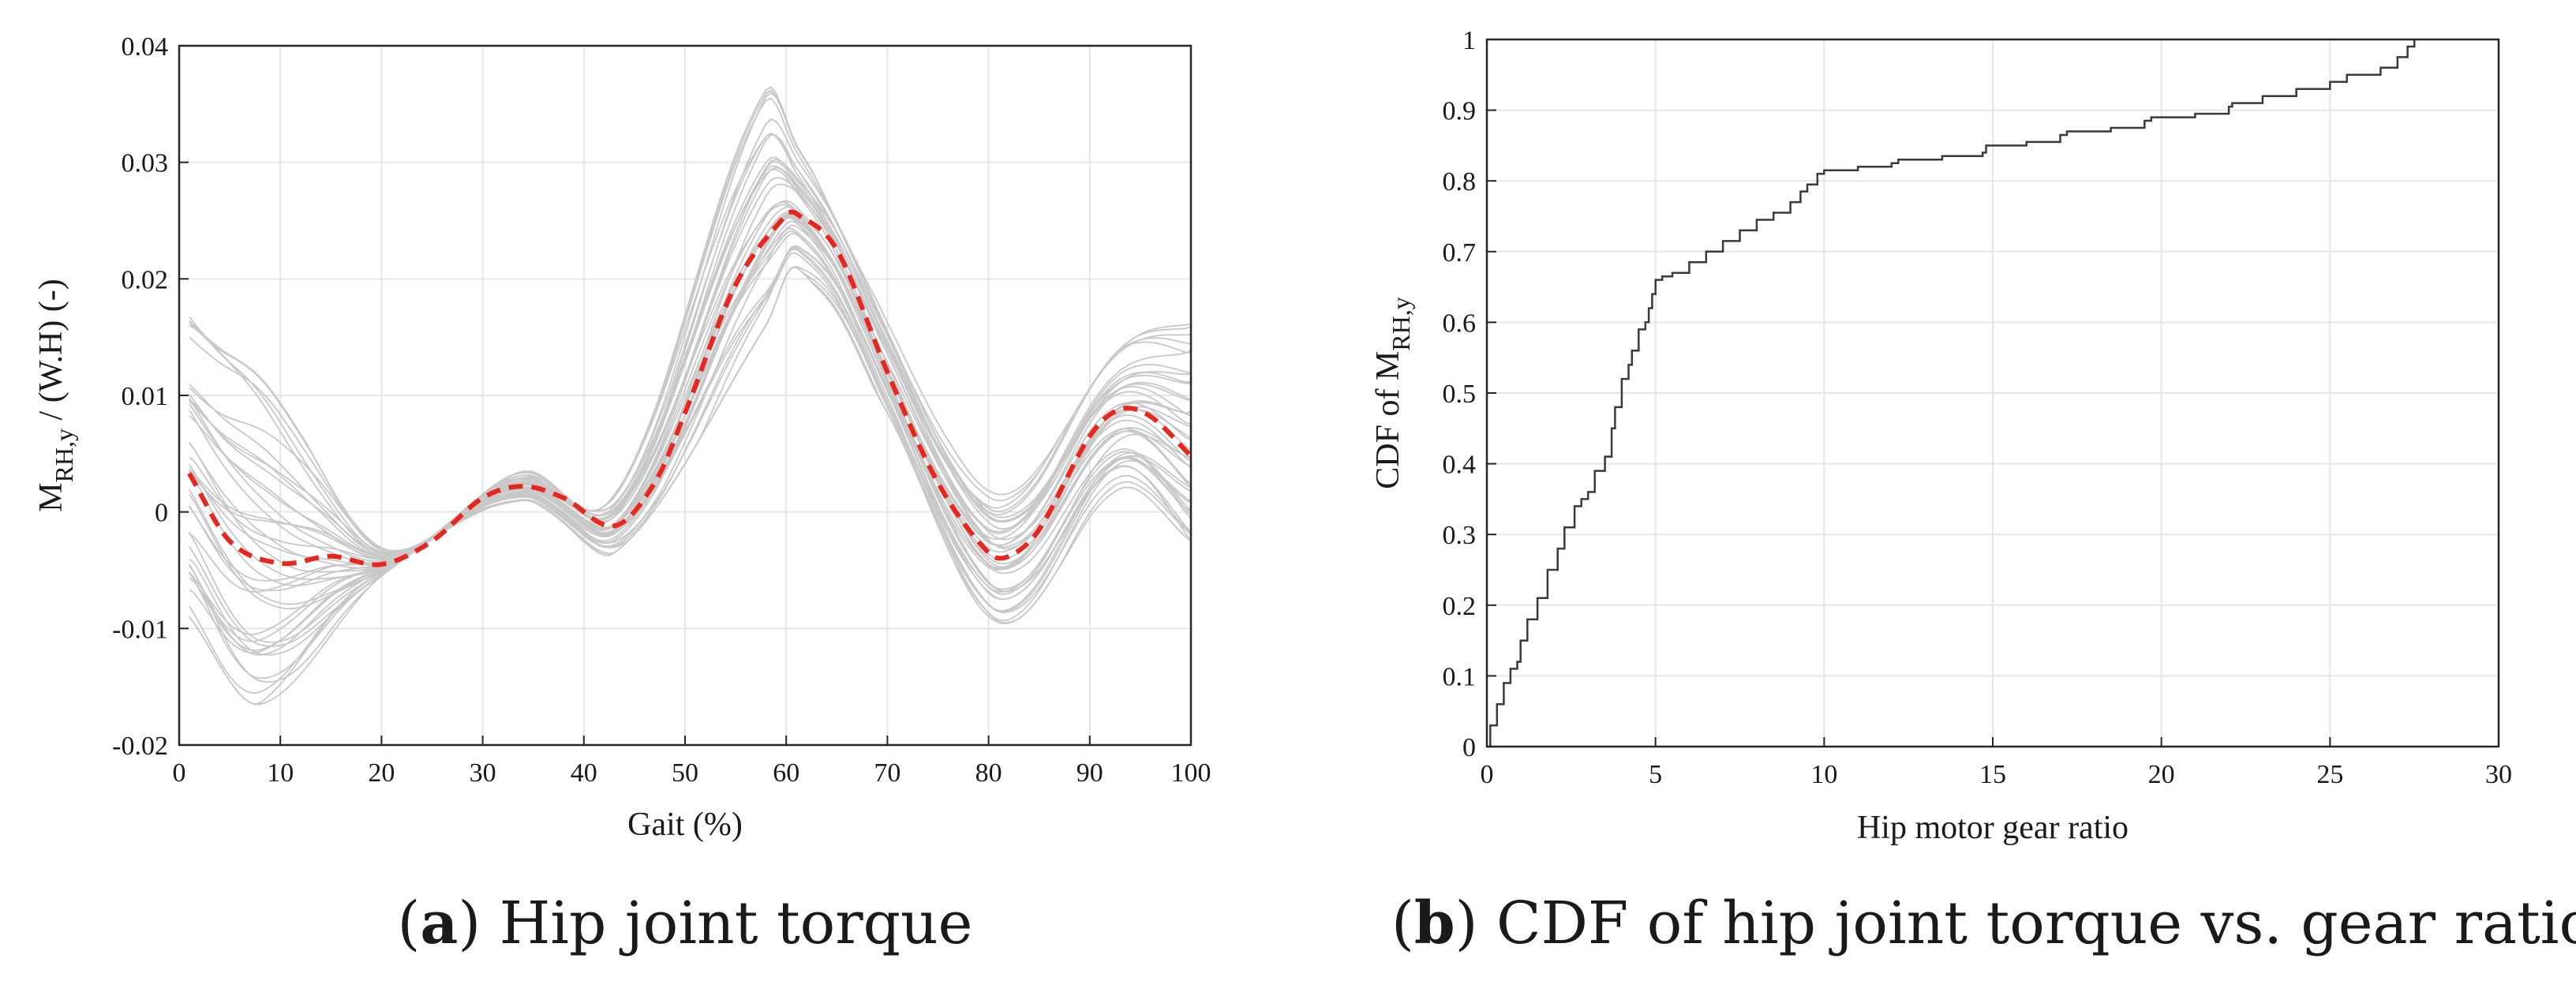  What do you see at coordinates (1466, 923) in the screenshot?
I see `panel-b-caption-close: )` at bounding box center [1466, 923].